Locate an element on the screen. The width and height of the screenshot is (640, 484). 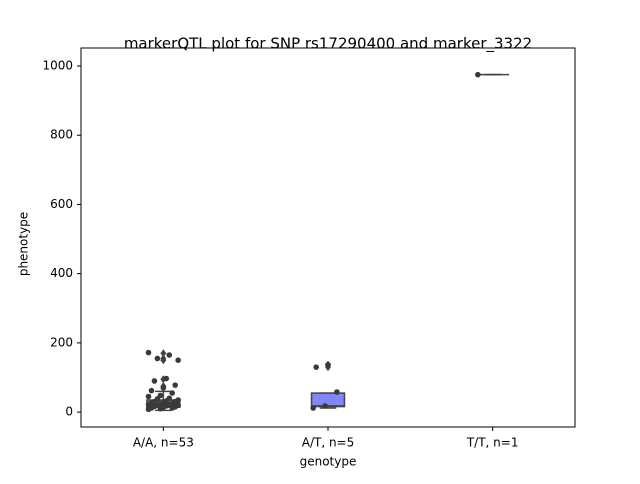
y-tick-label: 200 is located at coordinates (61, 342).